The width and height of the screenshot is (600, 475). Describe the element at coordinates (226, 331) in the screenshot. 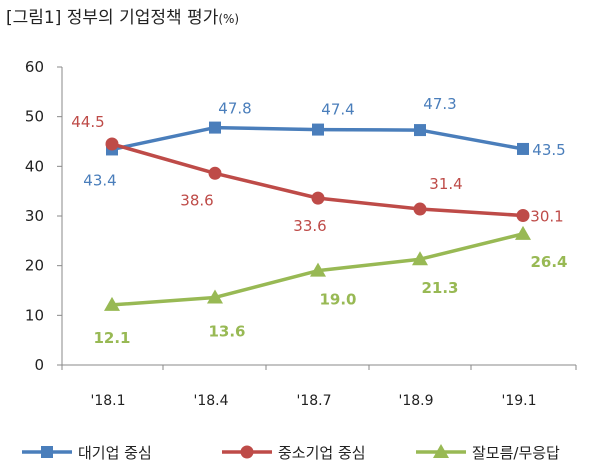

I see `data-label: 13.6` at that location.